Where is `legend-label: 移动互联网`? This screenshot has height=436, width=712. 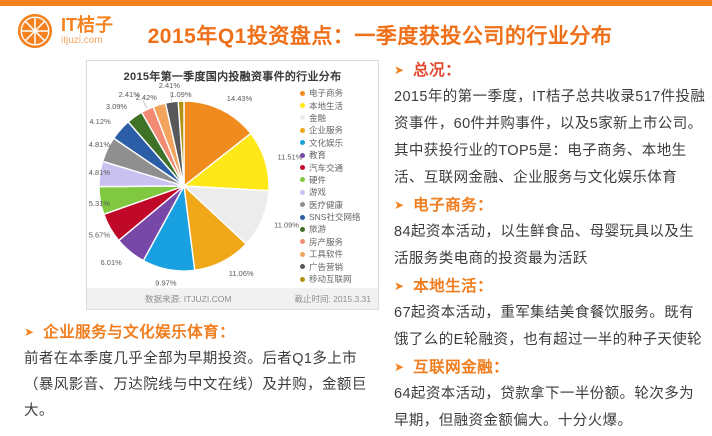 legend-label: 移动互联网 is located at coordinates (330, 279).